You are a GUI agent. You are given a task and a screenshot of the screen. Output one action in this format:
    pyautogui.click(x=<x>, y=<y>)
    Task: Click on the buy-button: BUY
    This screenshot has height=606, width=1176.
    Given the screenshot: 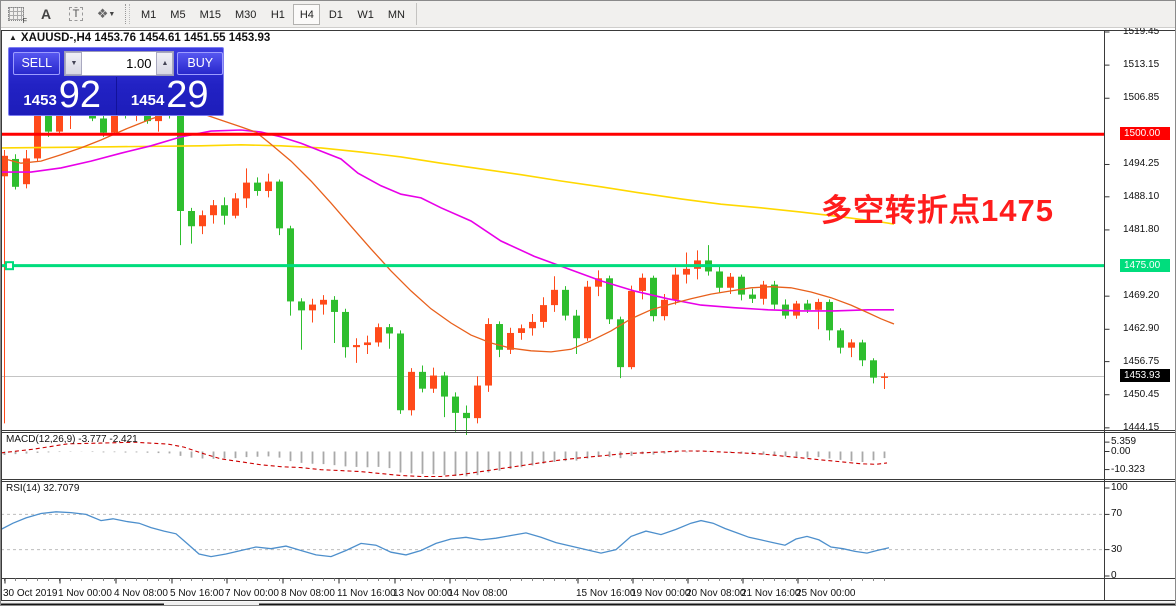 What is the action you would take?
    pyautogui.click(x=200, y=63)
    